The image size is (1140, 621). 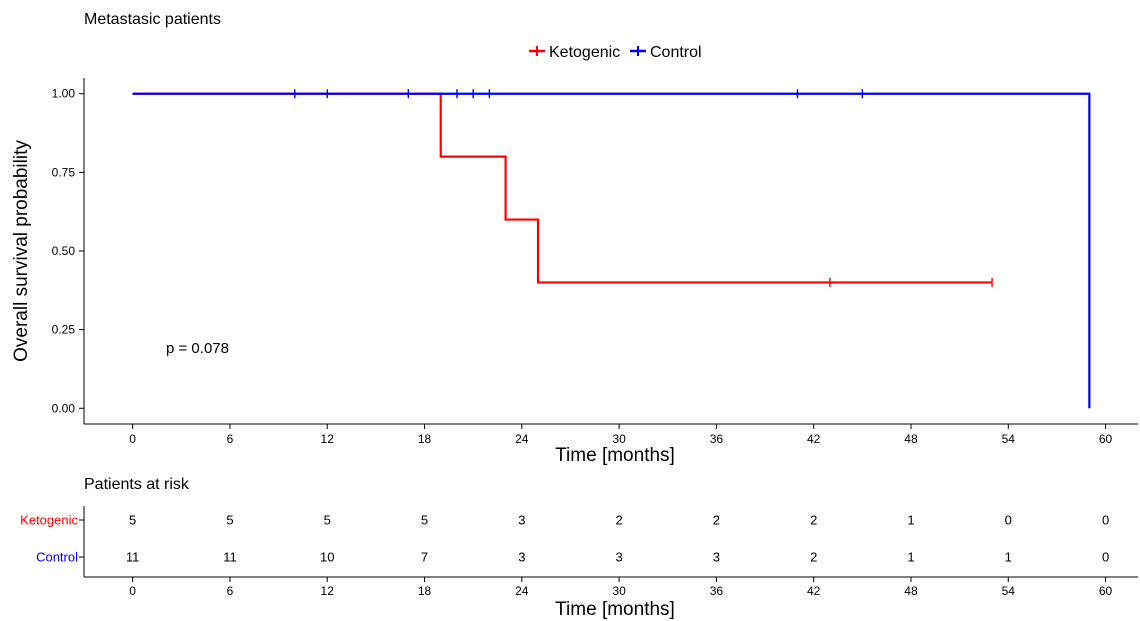 I want to click on risk-row-label-ketogenic: Ketogenic, so click(x=49, y=520).